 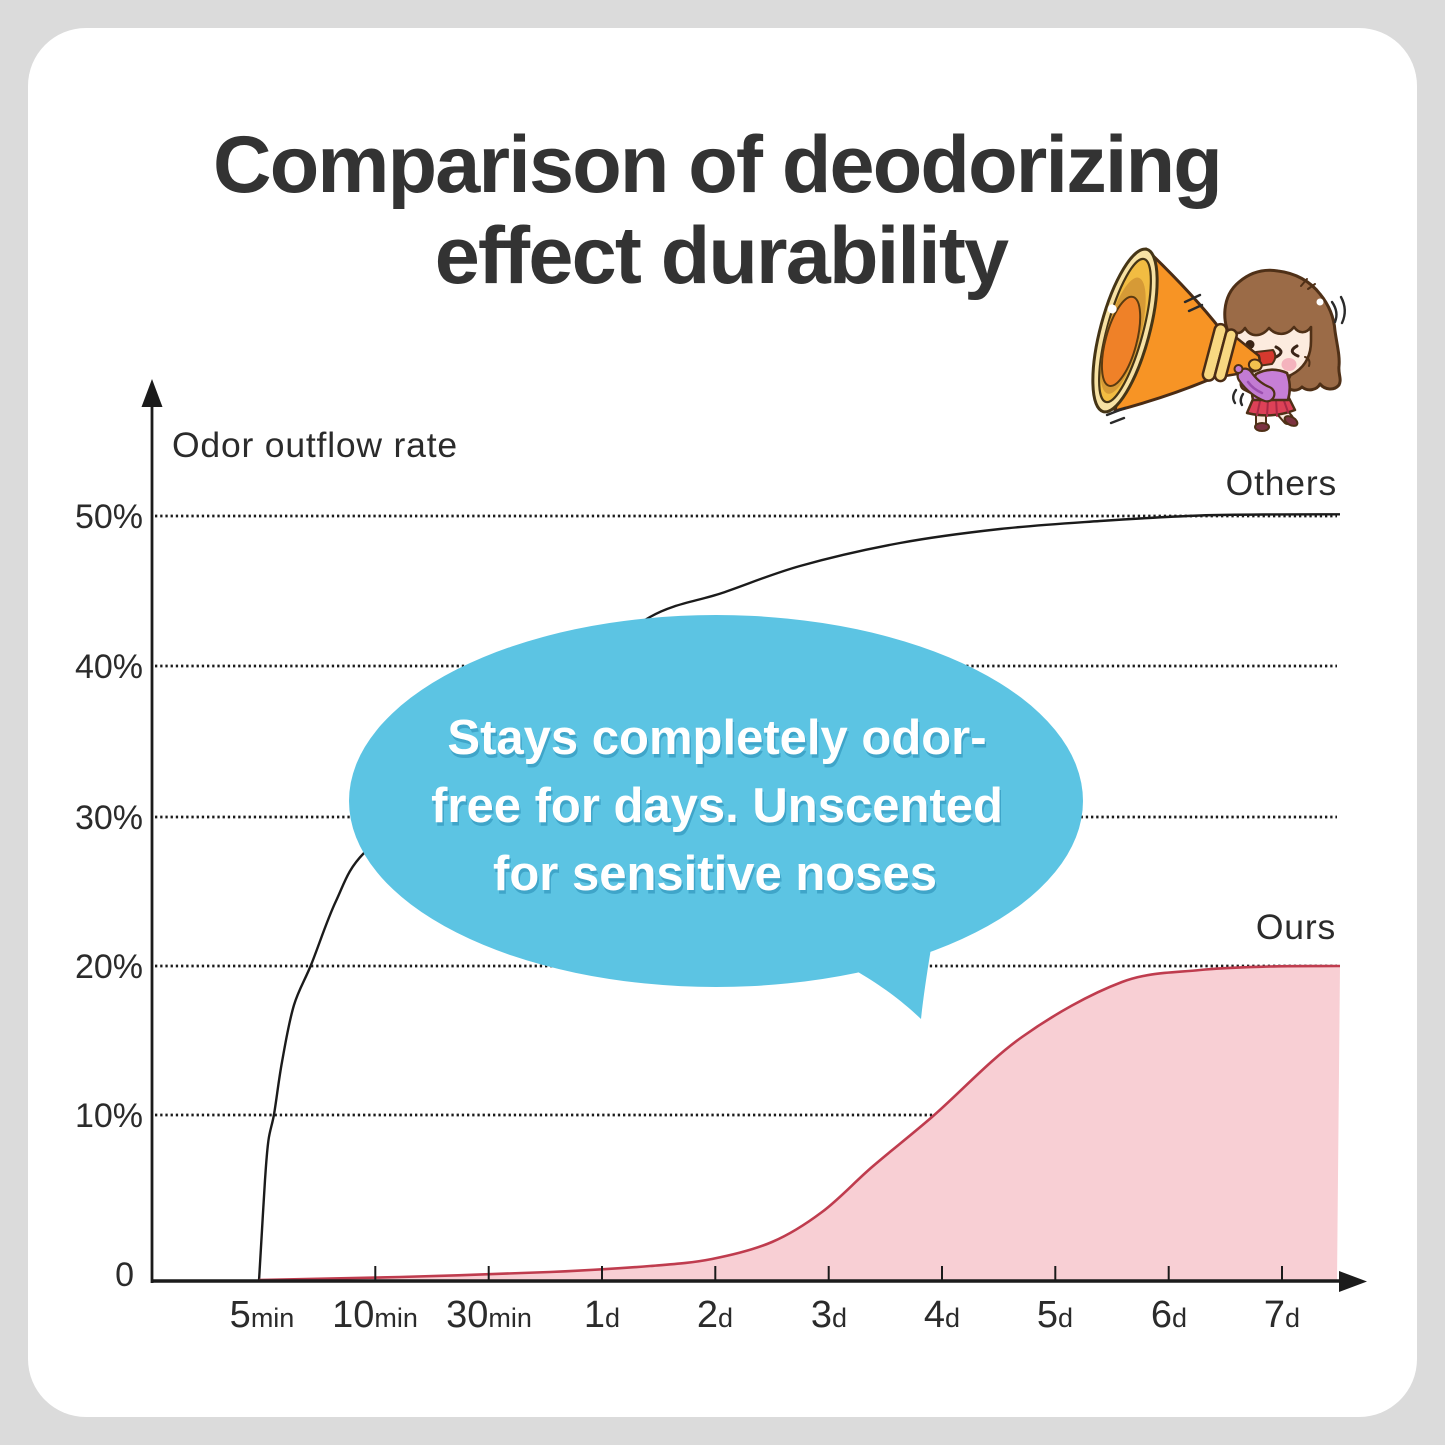 What do you see at coordinates (829, 1315) in the screenshot?
I see `svg-text: 3d` at bounding box center [829, 1315].